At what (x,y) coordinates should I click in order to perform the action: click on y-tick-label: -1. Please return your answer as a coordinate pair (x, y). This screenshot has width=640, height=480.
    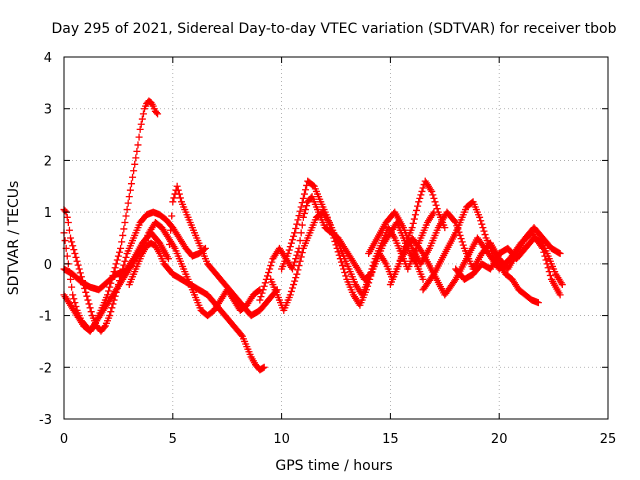
    Looking at the image, I should click on (45, 317).